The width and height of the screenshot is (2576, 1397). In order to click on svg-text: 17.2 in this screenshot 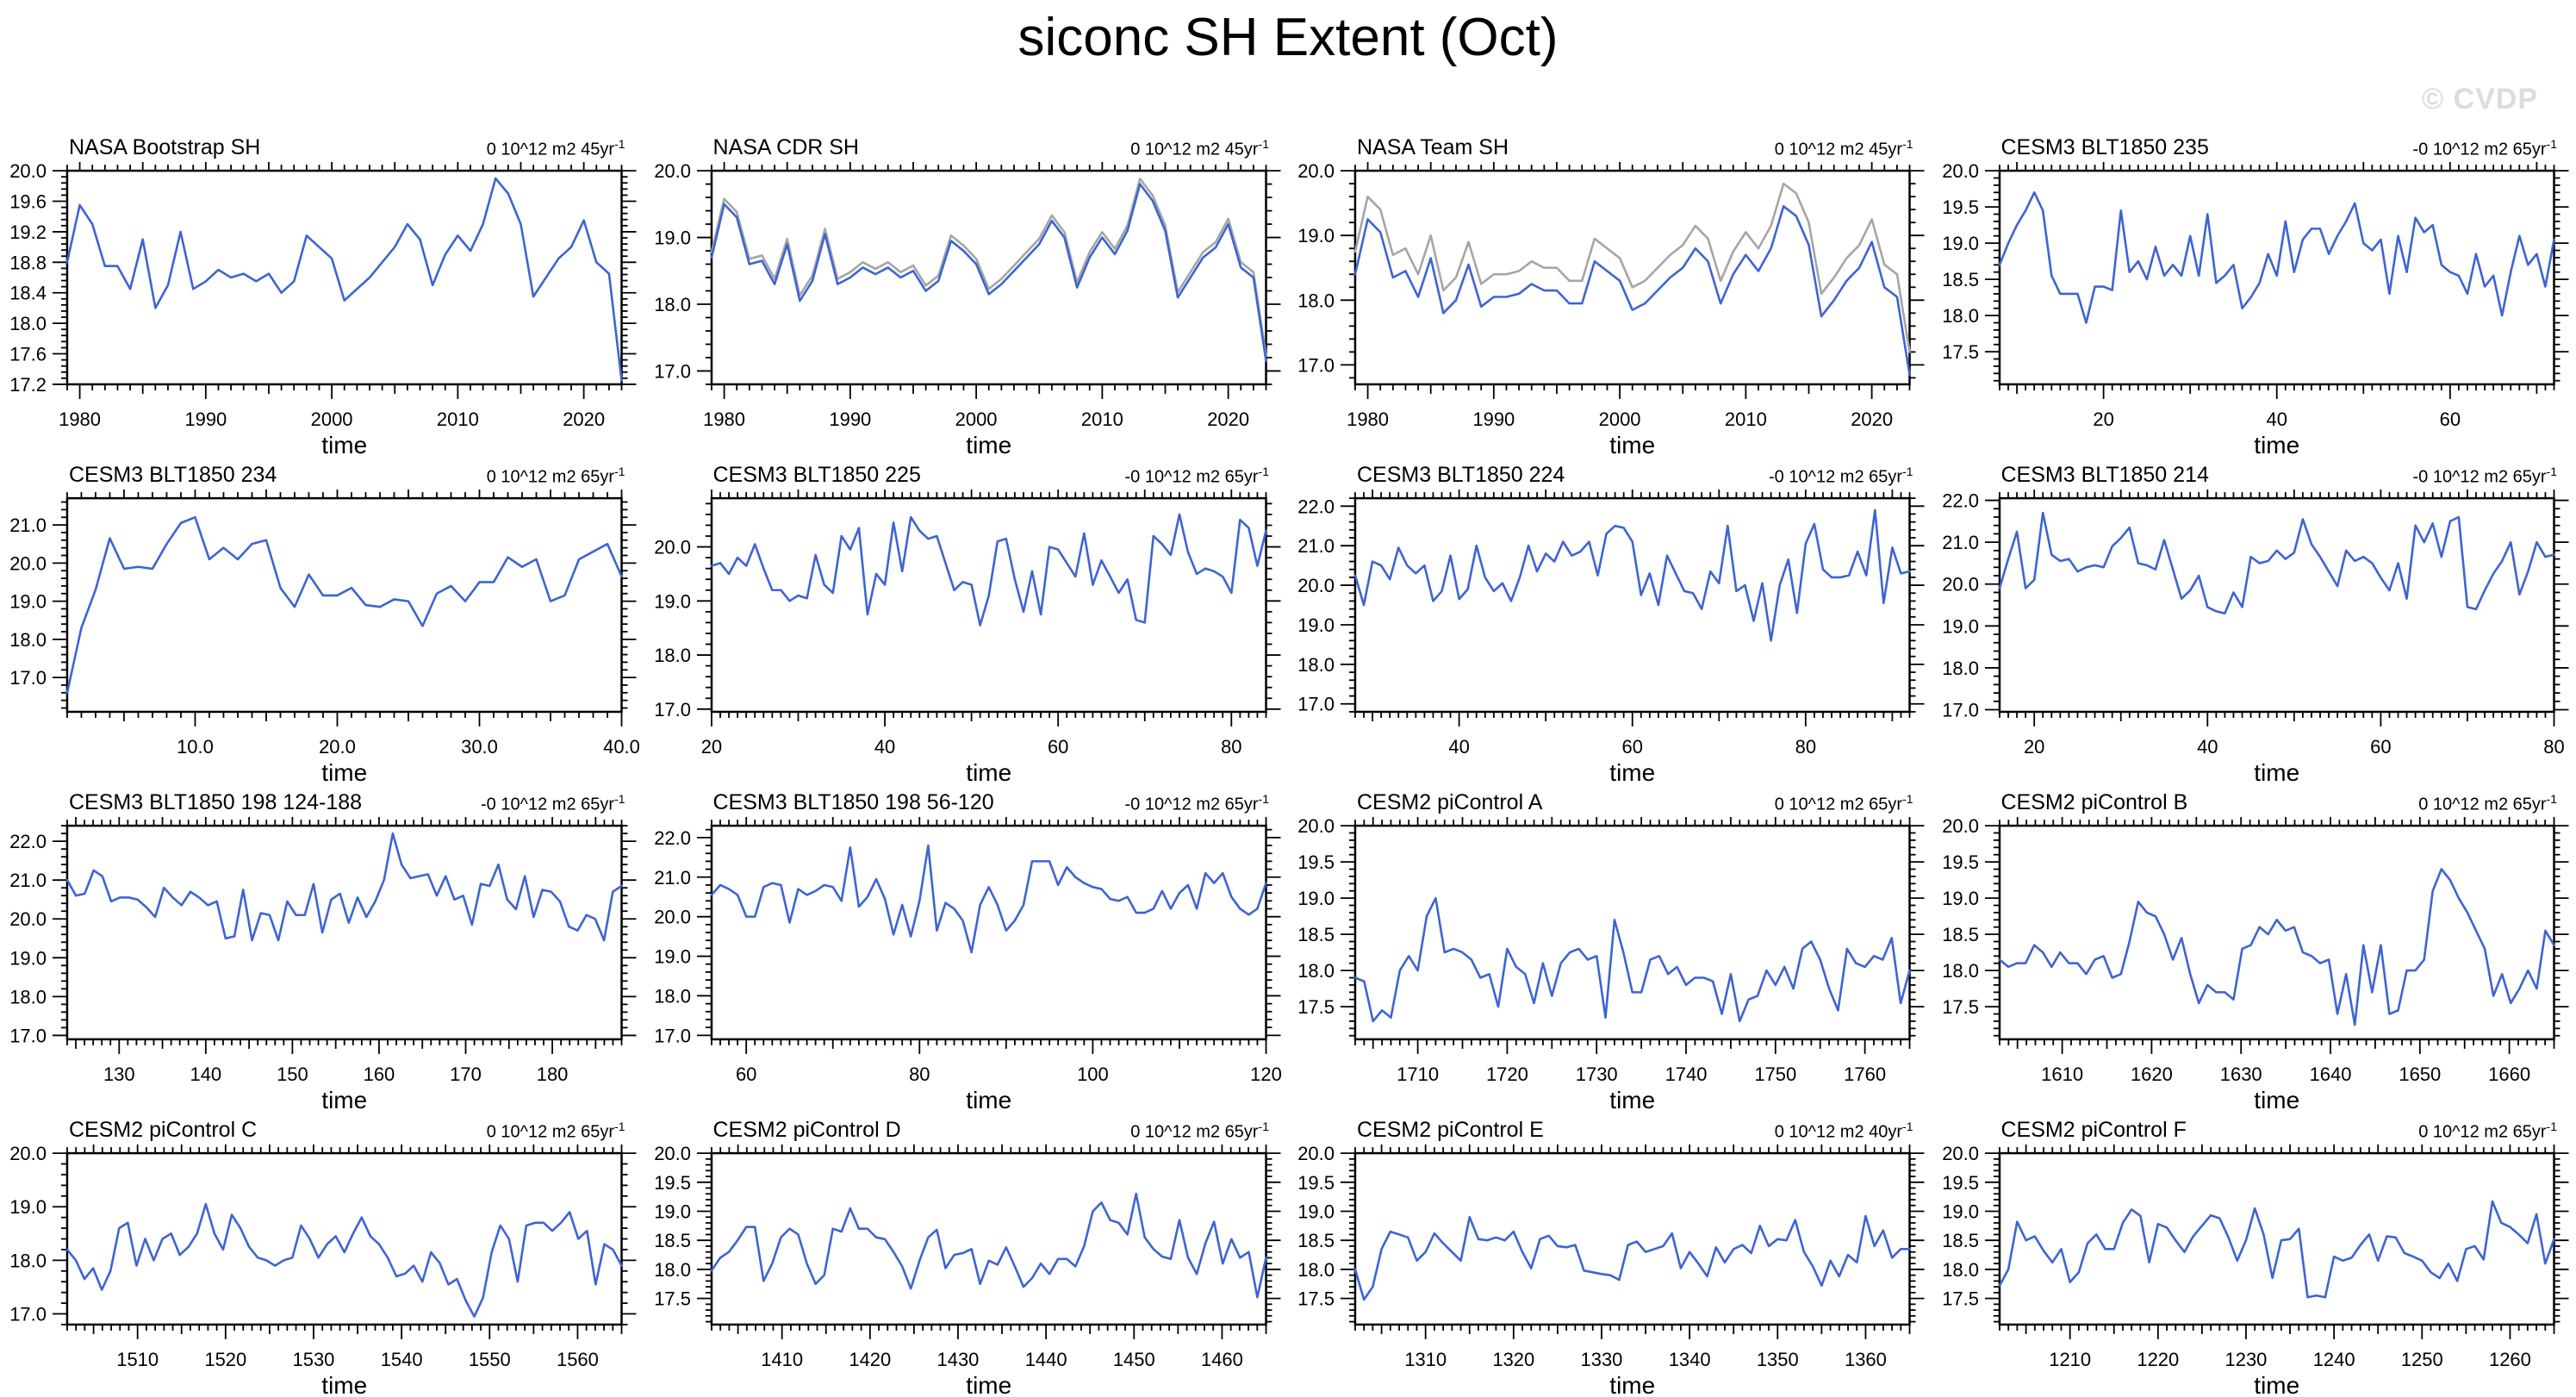, I will do `click(28, 385)`.